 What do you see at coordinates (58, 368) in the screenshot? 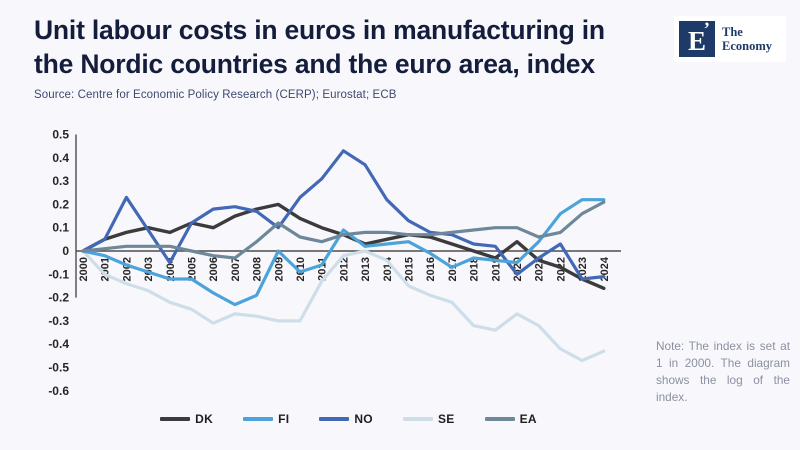
I see `y-tick-label: -0.5` at bounding box center [58, 368].